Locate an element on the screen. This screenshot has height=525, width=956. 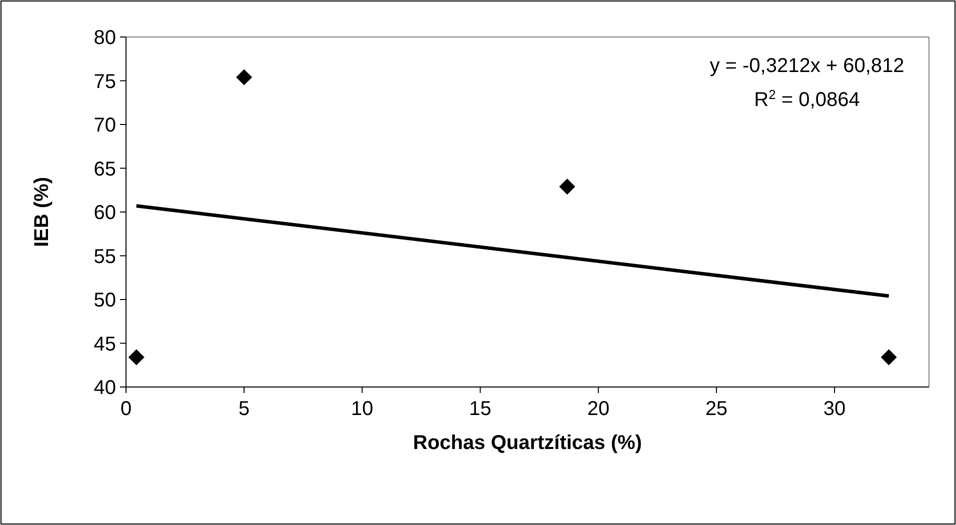
x-tick-label: 15 is located at coordinates (480, 409).